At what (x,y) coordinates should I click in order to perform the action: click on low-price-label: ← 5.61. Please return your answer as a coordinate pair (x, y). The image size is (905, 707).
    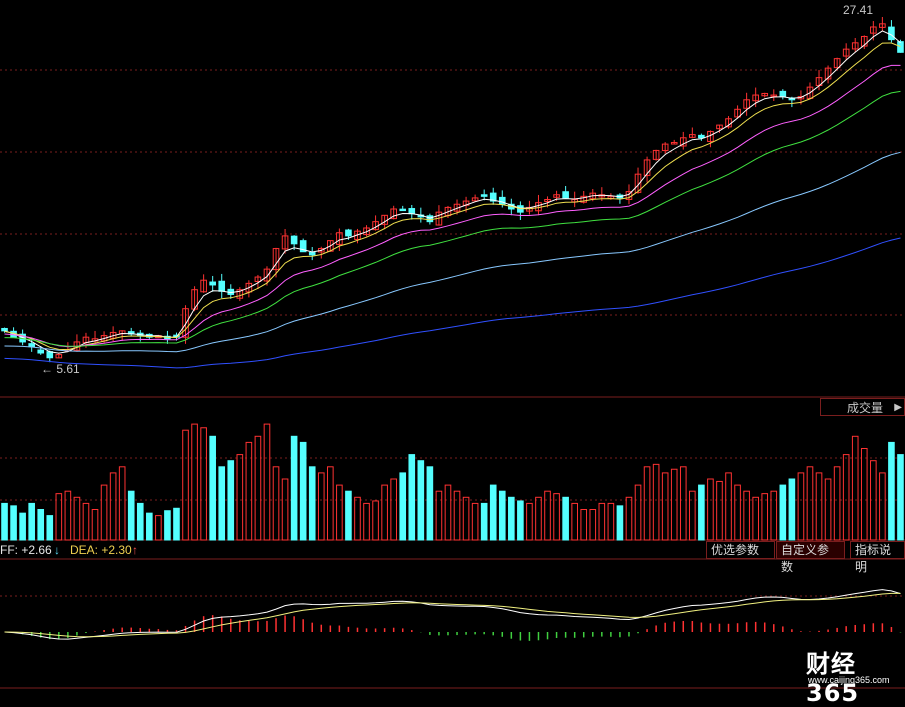
    Looking at the image, I should click on (60, 369).